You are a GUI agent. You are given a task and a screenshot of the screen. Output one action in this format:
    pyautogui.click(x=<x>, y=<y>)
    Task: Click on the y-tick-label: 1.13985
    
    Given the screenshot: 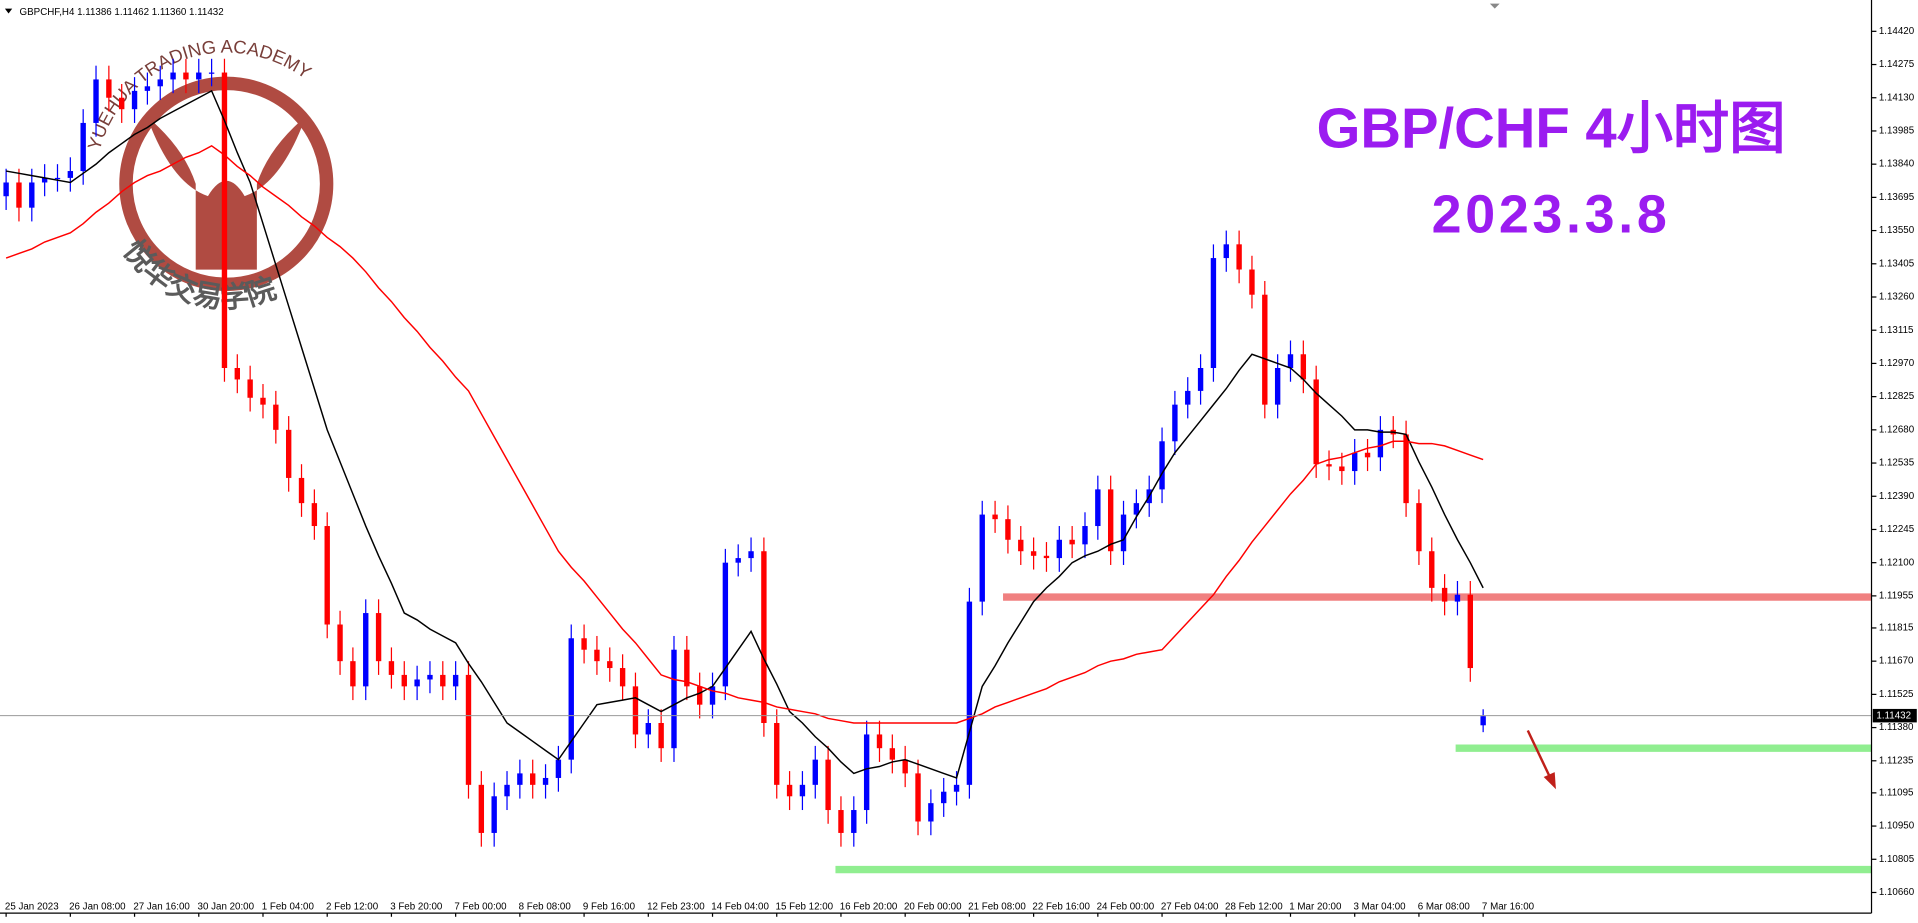 What is the action you would take?
    pyautogui.click(x=1897, y=131)
    